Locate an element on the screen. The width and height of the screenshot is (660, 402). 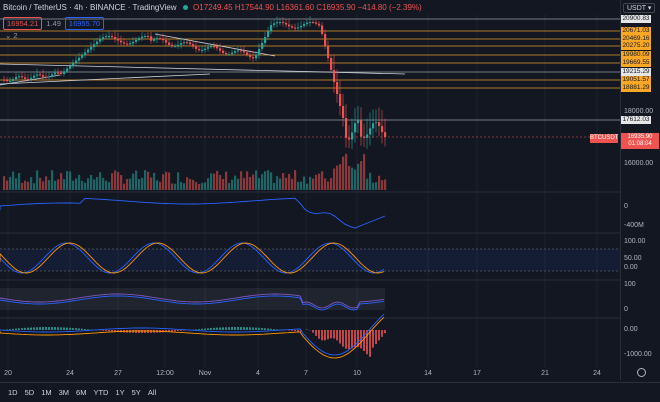
timeframe-button: 1M is located at coordinates (46, 392).